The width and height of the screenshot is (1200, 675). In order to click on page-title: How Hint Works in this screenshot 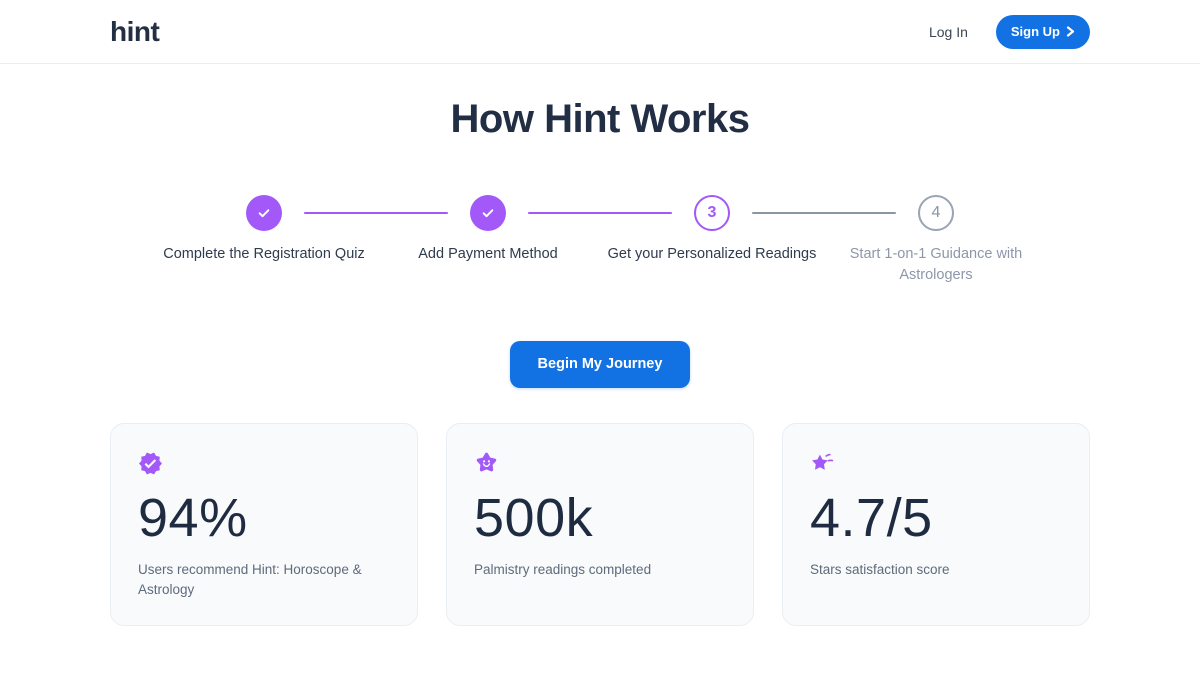, I will do `click(600, 119)`.